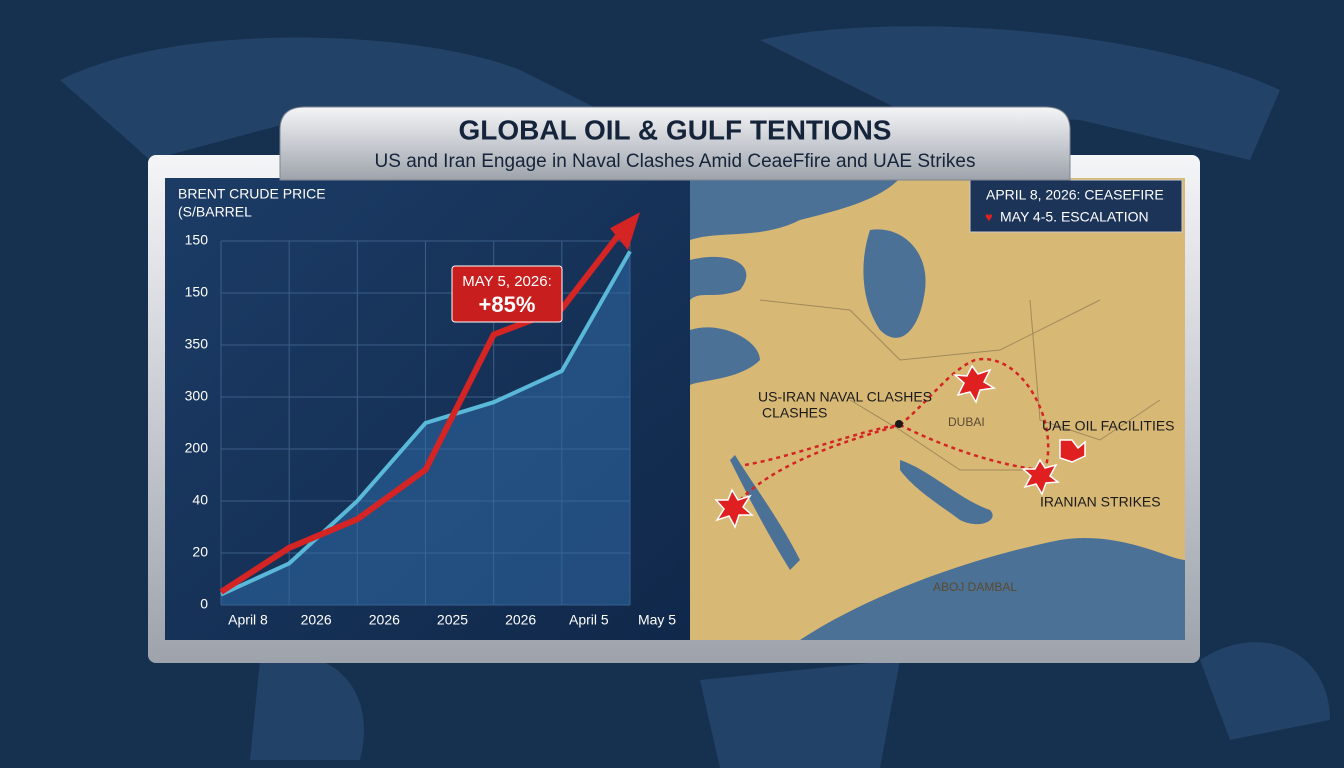  What do you see at coordinates (204, 604) in the screenshot?
I see `y-tick-label: 0` at bounding box center [204, 604].